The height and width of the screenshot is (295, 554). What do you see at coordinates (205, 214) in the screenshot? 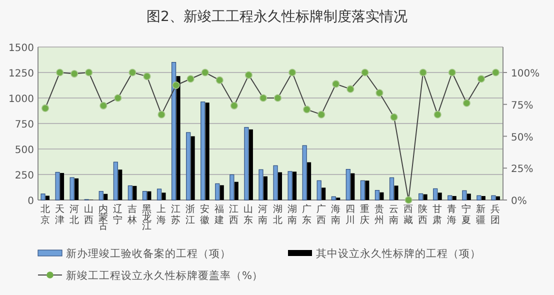
I see `x-tick-label: 安徽` at bounding box center [205, 214].